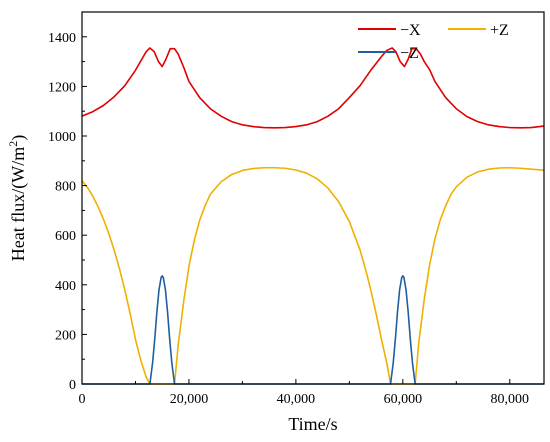  I want to click on y-axis-title-sup: 2, so click(13, 144).